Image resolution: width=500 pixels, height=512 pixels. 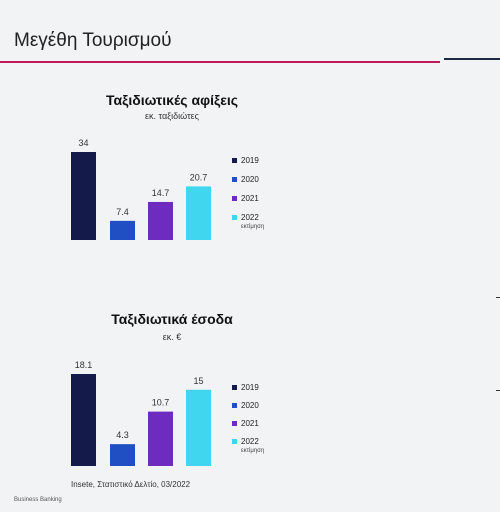 I want to click on value-label-2021: 14.7, so click(x=161, y=193).